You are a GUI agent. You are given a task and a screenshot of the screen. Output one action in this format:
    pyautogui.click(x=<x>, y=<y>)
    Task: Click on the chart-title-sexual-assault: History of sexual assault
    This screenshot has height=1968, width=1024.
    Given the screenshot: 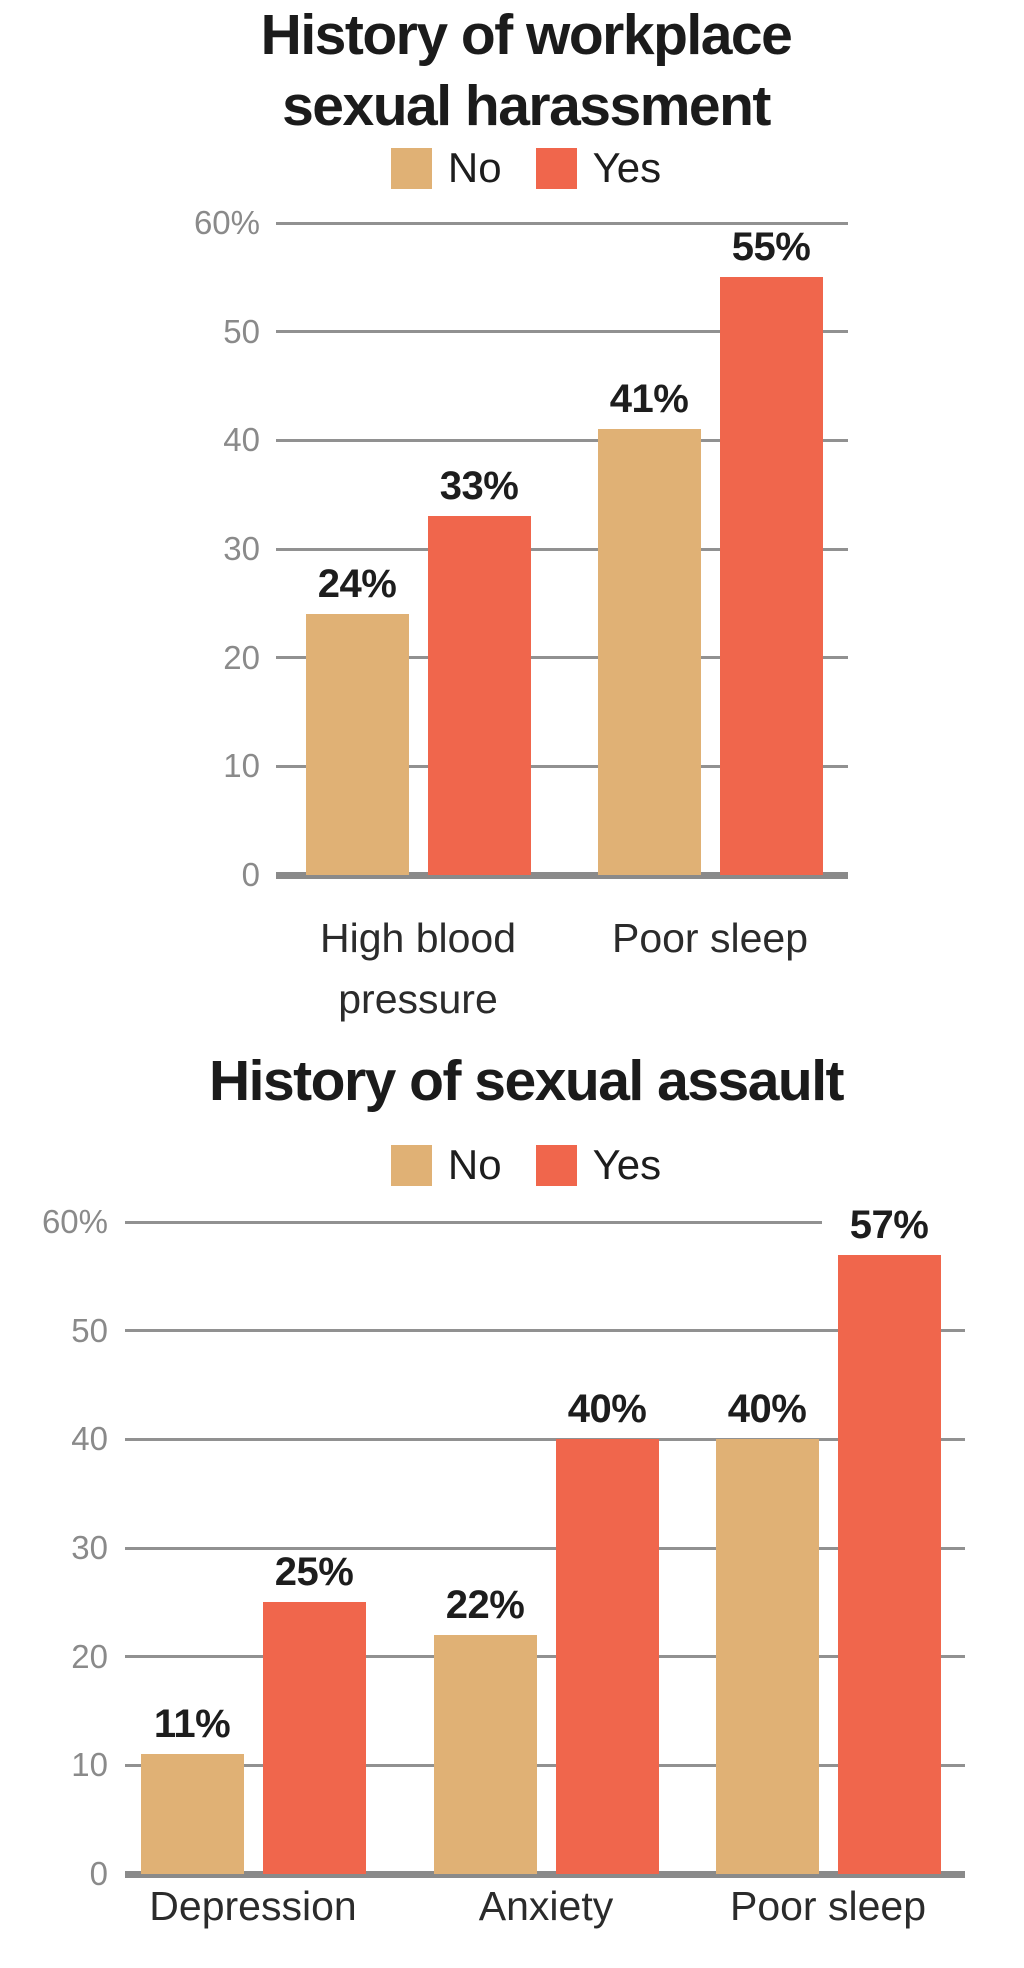 What is the action you would take?
    pyautogui.click(x=526, y=1081)
    